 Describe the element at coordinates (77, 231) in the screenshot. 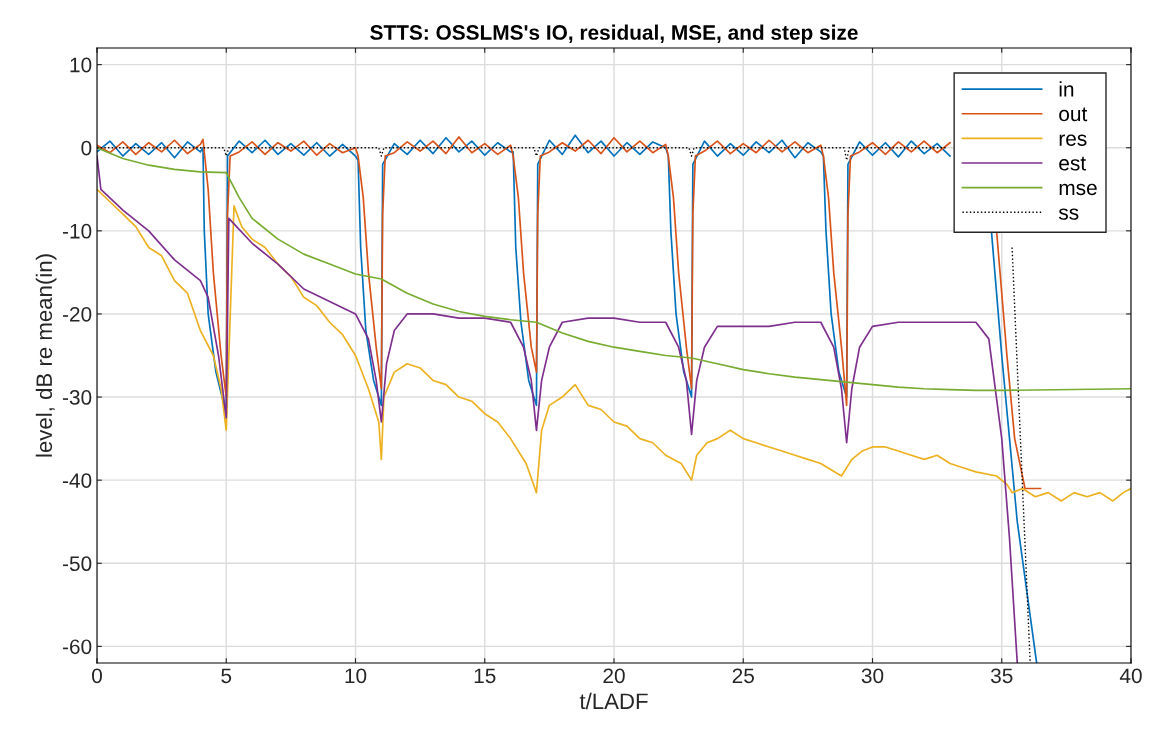

I see `y-tick-label: -10` at that location.